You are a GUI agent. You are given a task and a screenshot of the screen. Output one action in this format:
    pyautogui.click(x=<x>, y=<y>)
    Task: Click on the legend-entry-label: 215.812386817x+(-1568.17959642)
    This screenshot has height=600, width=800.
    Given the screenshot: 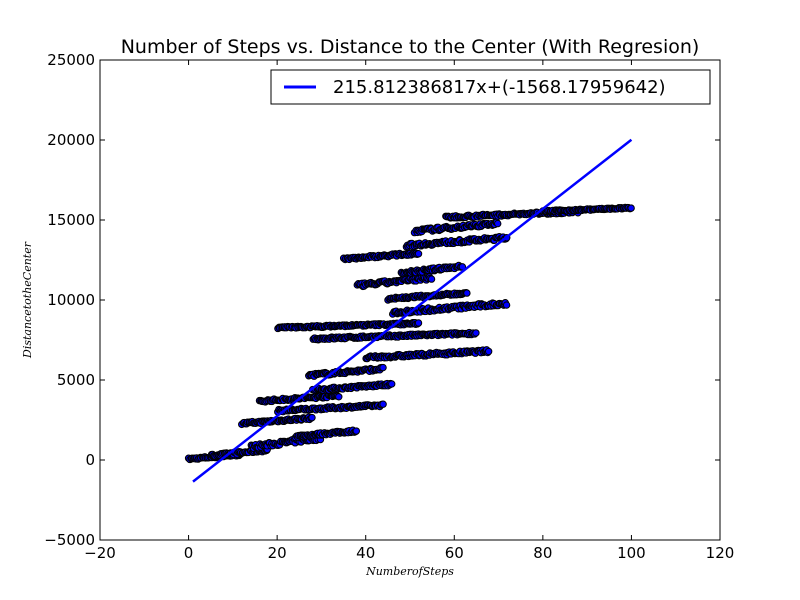 What is the action you would take?
    pyautogui.click(x=499, y=87)
    